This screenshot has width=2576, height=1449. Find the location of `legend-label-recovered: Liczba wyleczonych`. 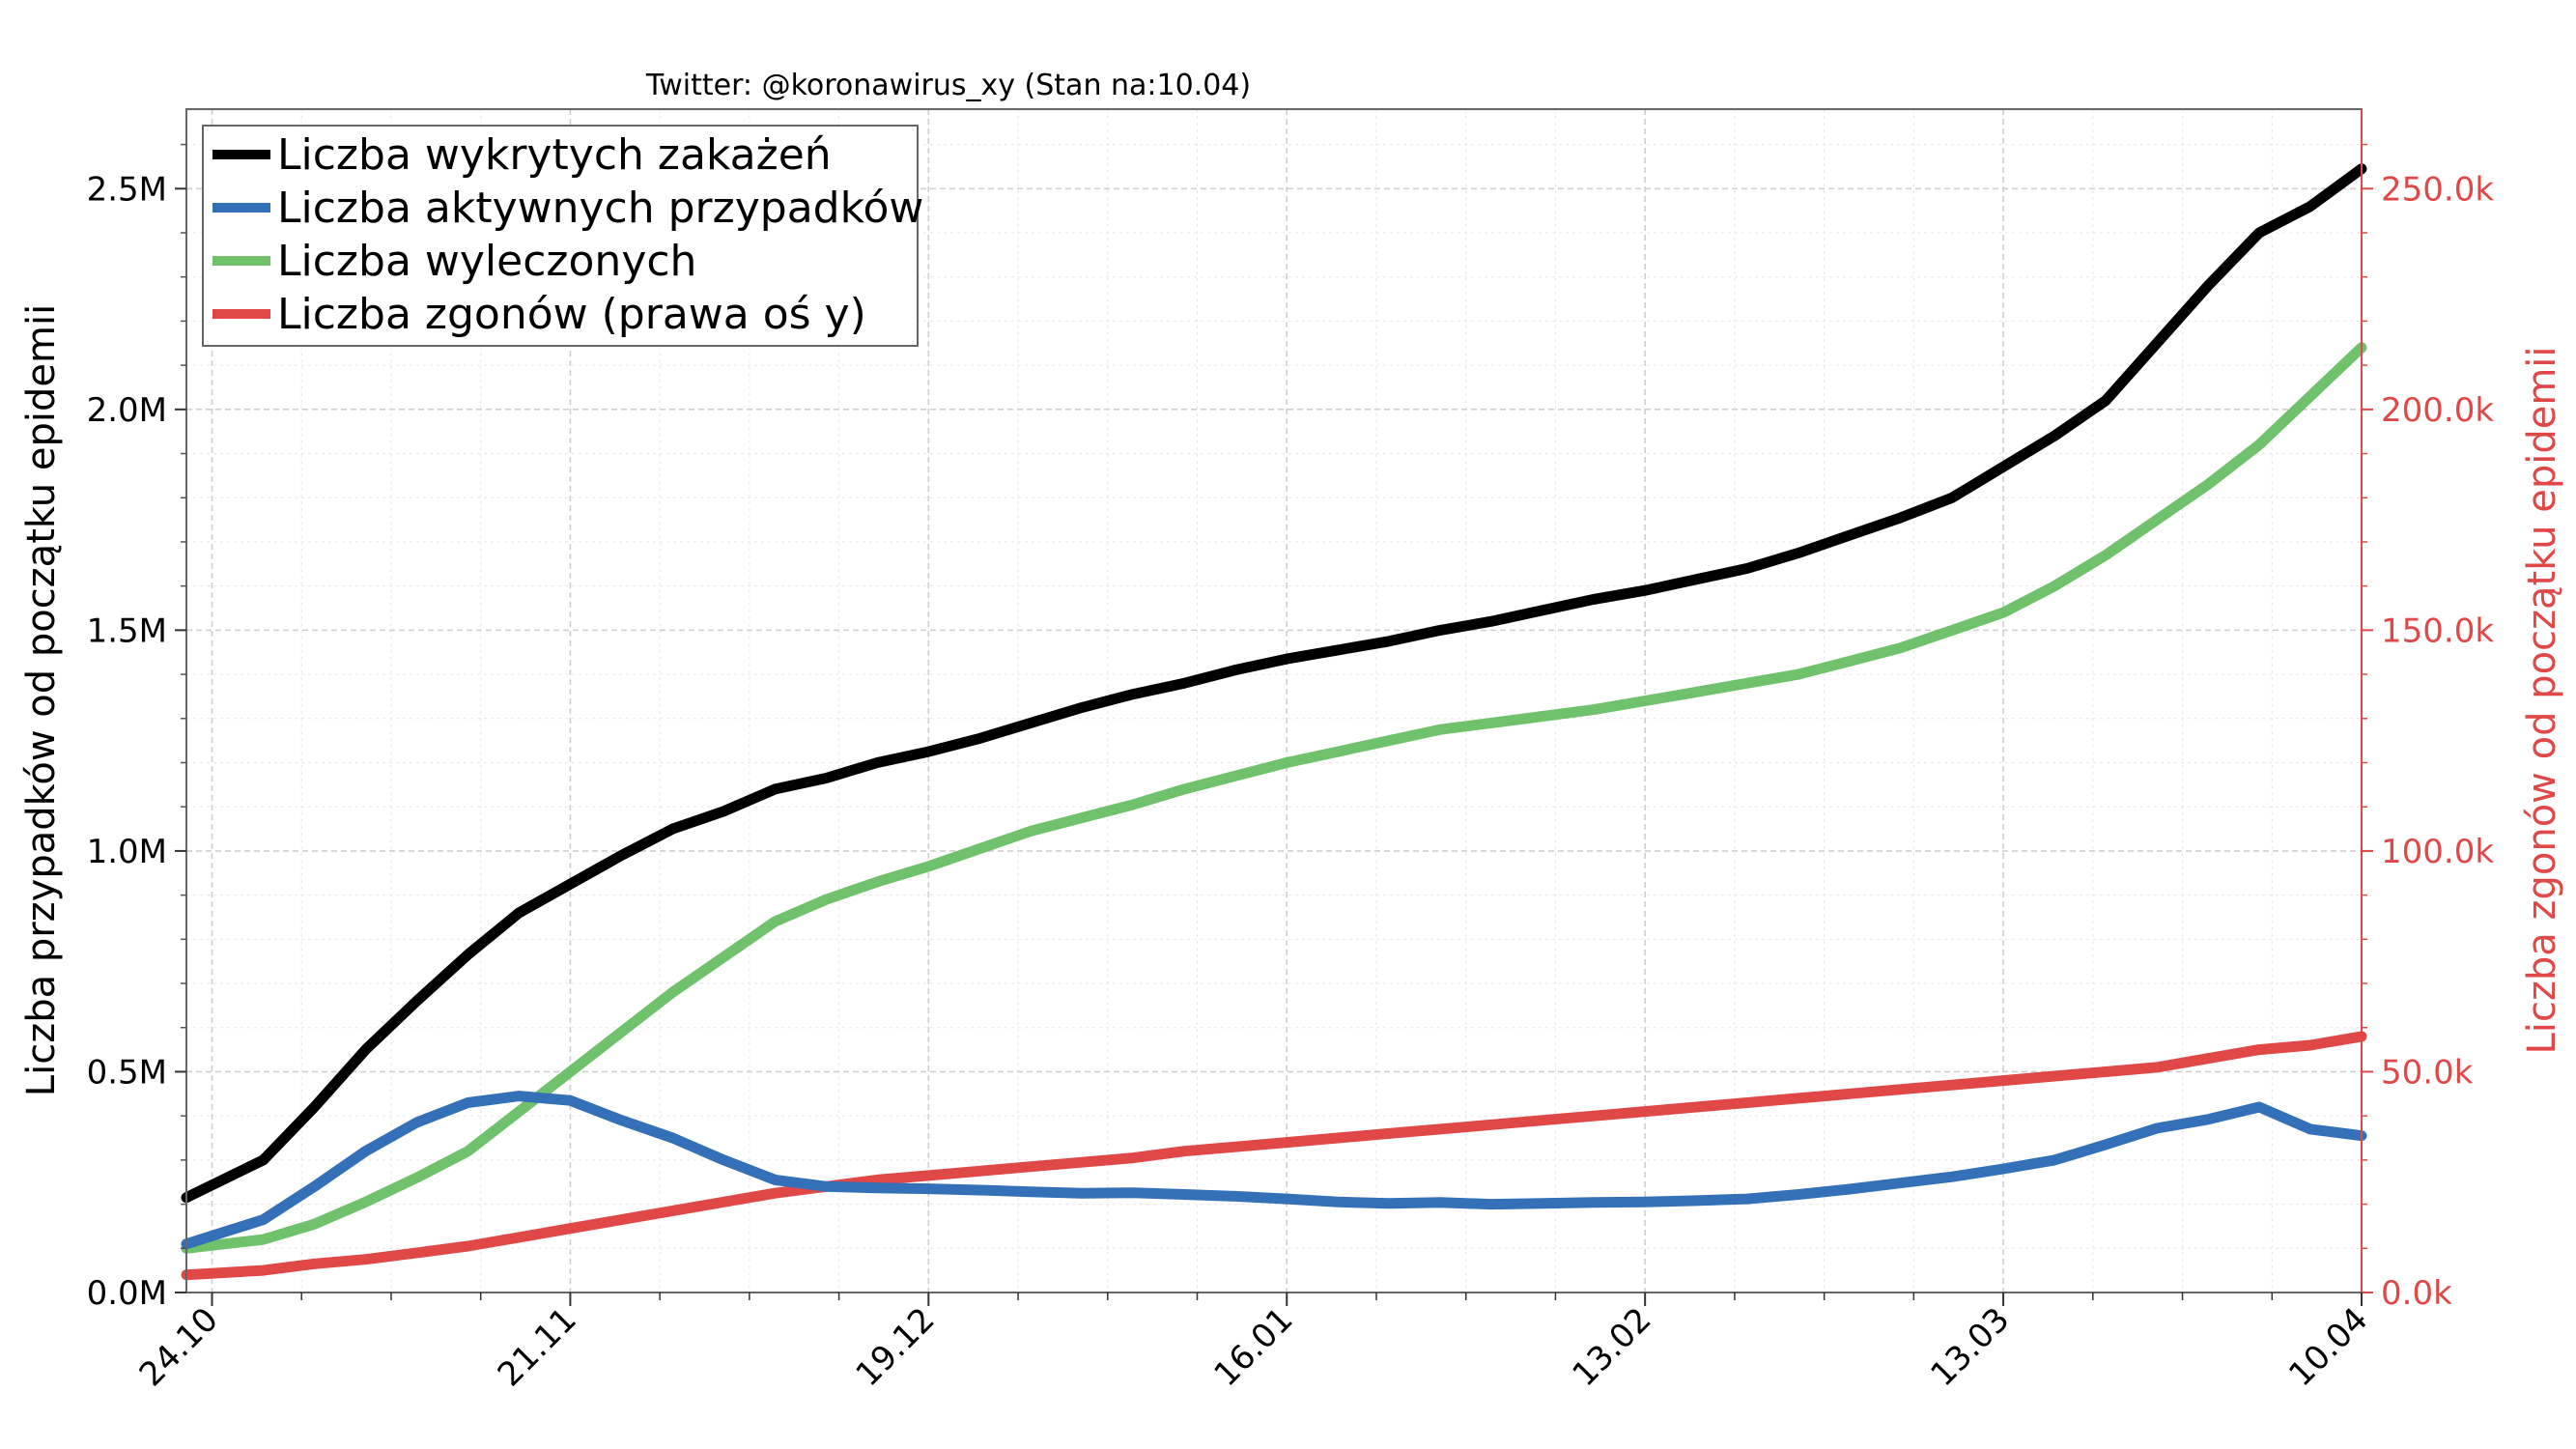

legend-label-recovered: Liczba wyleczonych is located at coordinates (486, 261).